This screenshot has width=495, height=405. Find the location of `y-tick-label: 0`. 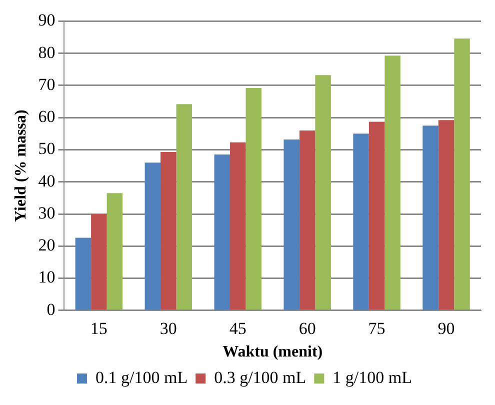

y-tick-label: 0 is located at coordinates (51, 309).